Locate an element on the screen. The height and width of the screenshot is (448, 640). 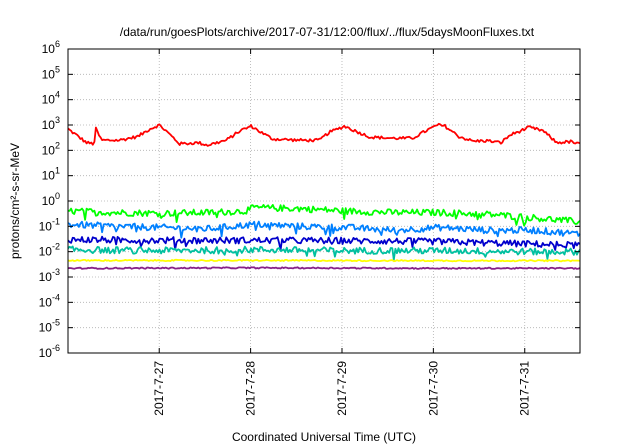
y-tick-label: 10² is located at coordinates (51, 148).